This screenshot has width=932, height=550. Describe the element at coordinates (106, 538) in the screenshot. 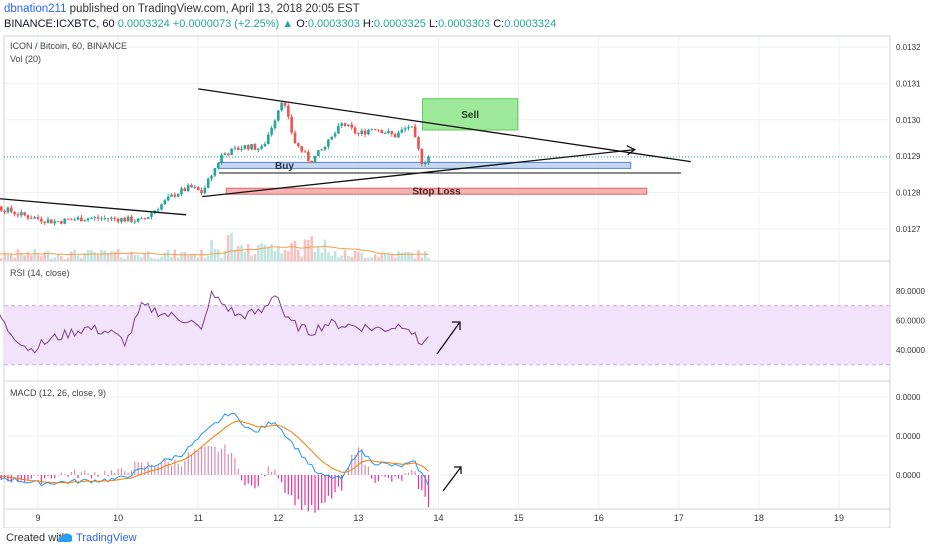

I see `tradingview-brand: TradingView` at that location.